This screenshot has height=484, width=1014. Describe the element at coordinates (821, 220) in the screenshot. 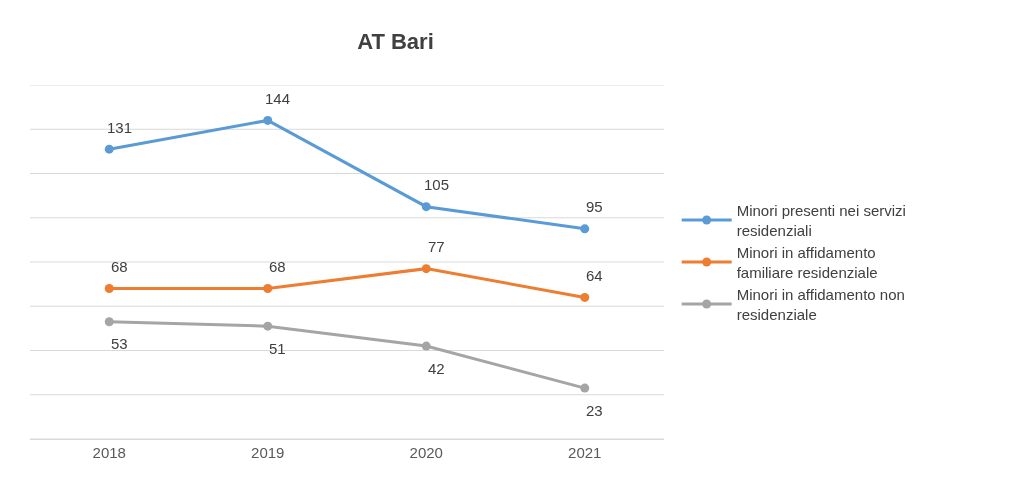

I see `legend-label: Minori presenti nei servizi residenziali` at that location.